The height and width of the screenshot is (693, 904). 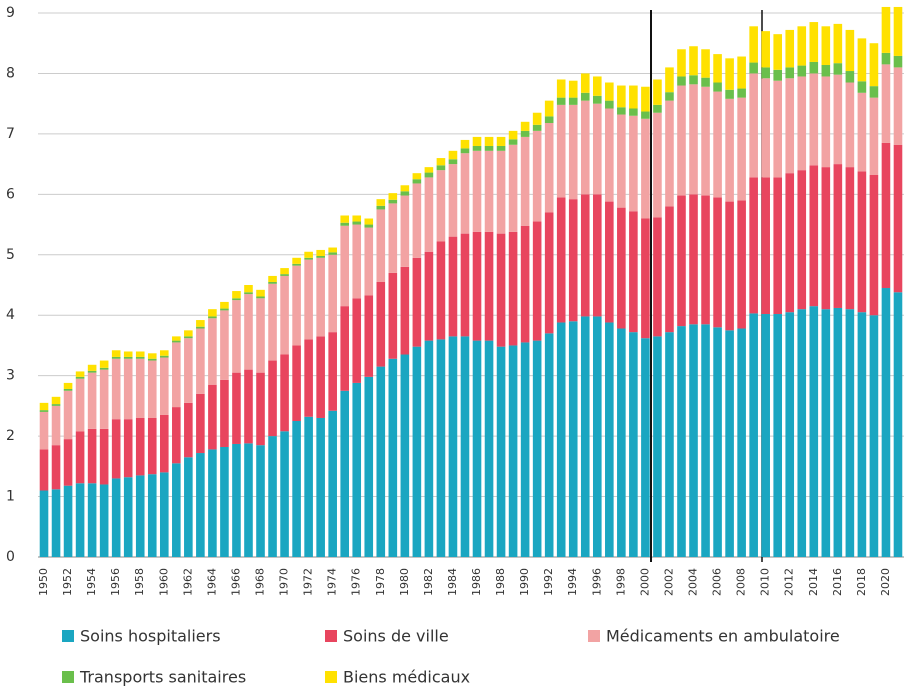 What do you see at coordinates (596, 582) in the screenshot?
I see `x-tick-label: 1996` at bounding box center [596, 582].